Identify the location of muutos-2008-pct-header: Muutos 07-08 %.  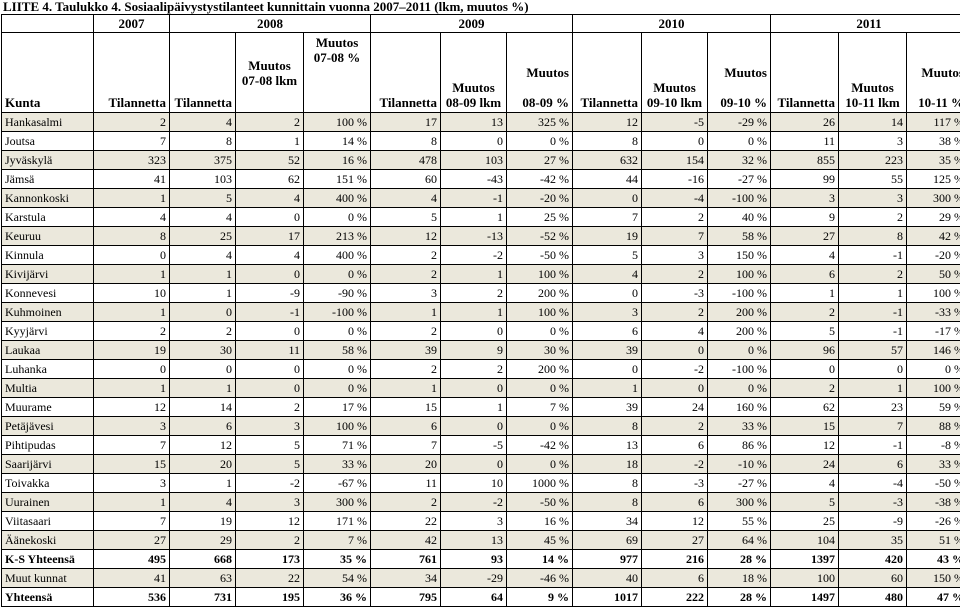
(337, 73).